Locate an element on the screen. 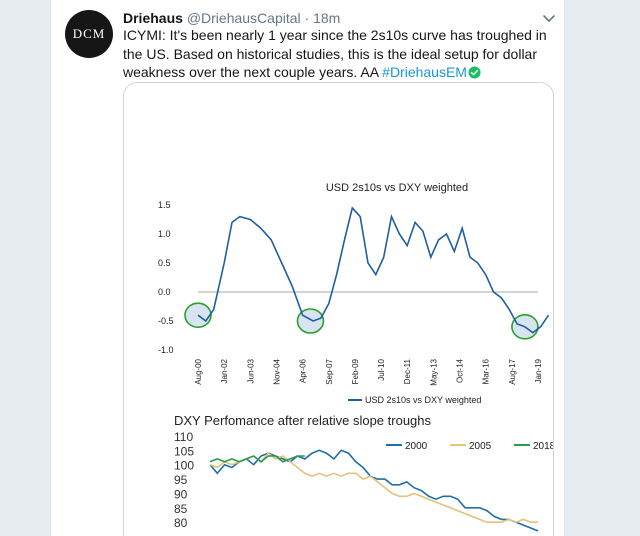 This screenshot has height=536, width=640. chart2-ytick-label: 105 is located at coordinates (184, 451).